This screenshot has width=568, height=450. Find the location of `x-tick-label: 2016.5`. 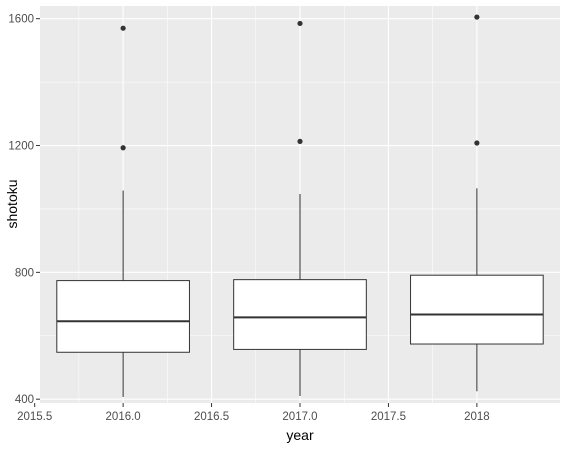

x-tick-label: 2016.5 is located at coordinates (211, 417).